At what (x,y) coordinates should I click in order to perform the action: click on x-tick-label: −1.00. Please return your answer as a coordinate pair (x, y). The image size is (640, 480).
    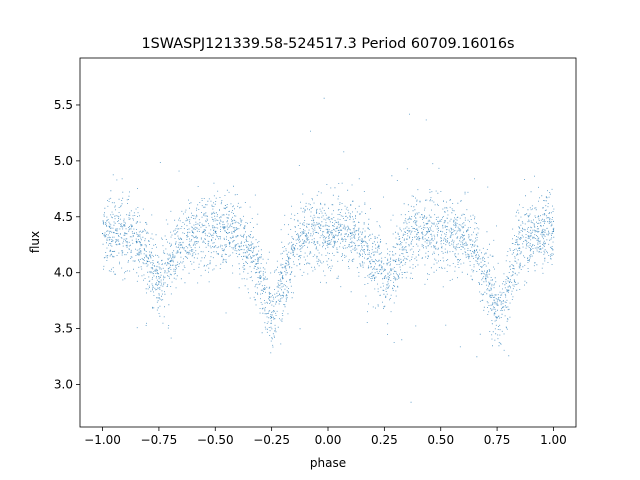
    Looking at the image, I should click on (102, 440).